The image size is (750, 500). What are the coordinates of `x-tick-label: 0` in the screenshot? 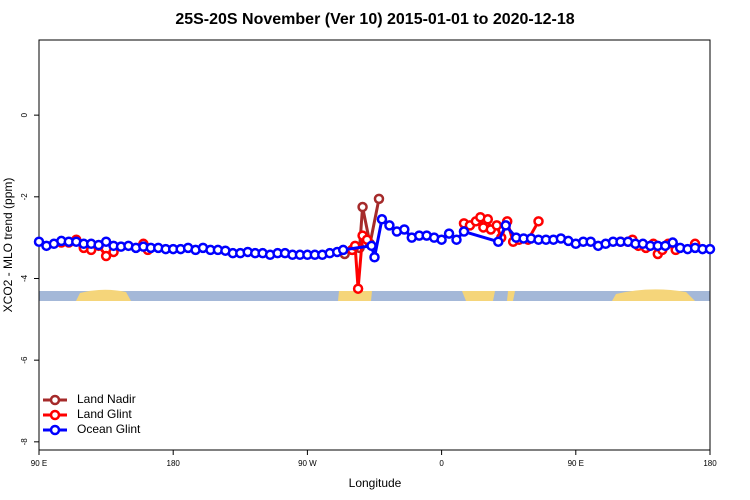 It's located at (441, 463).